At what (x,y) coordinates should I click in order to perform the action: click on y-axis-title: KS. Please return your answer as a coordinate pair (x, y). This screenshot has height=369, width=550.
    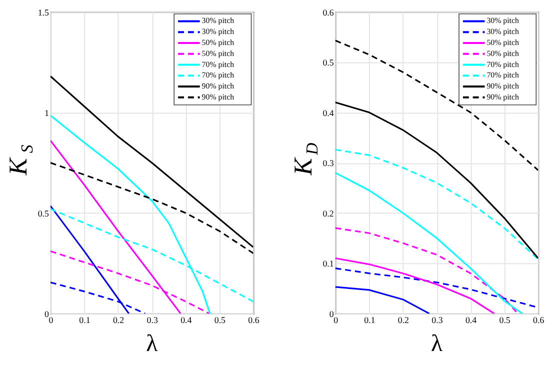
    Looking at the image, I should click on (20, 160).